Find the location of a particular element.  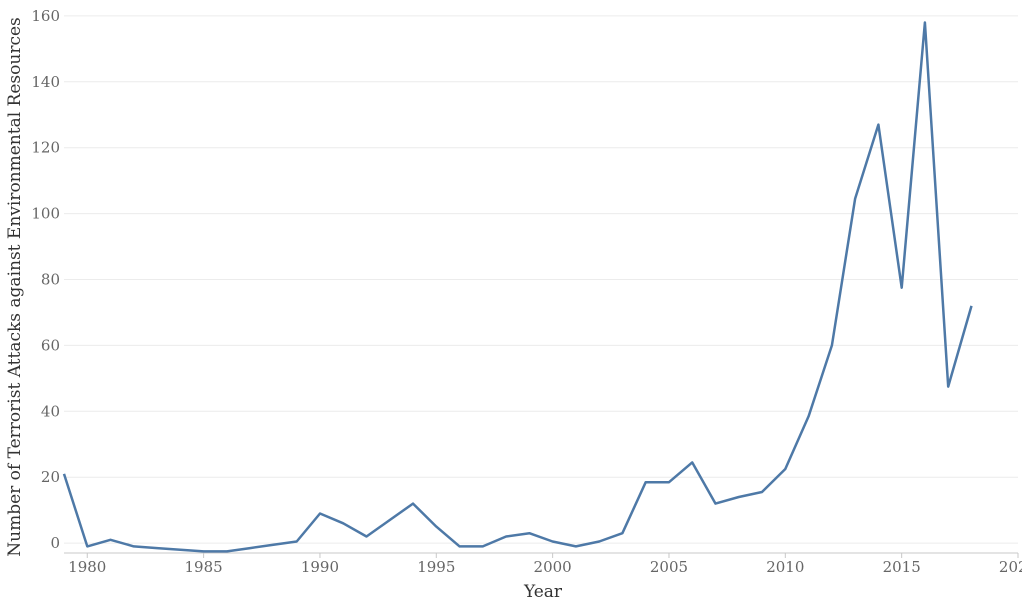

y-axis-ticks: 0 20 40 60 80 100 120 140 160 is located at coordinates (45, 279).